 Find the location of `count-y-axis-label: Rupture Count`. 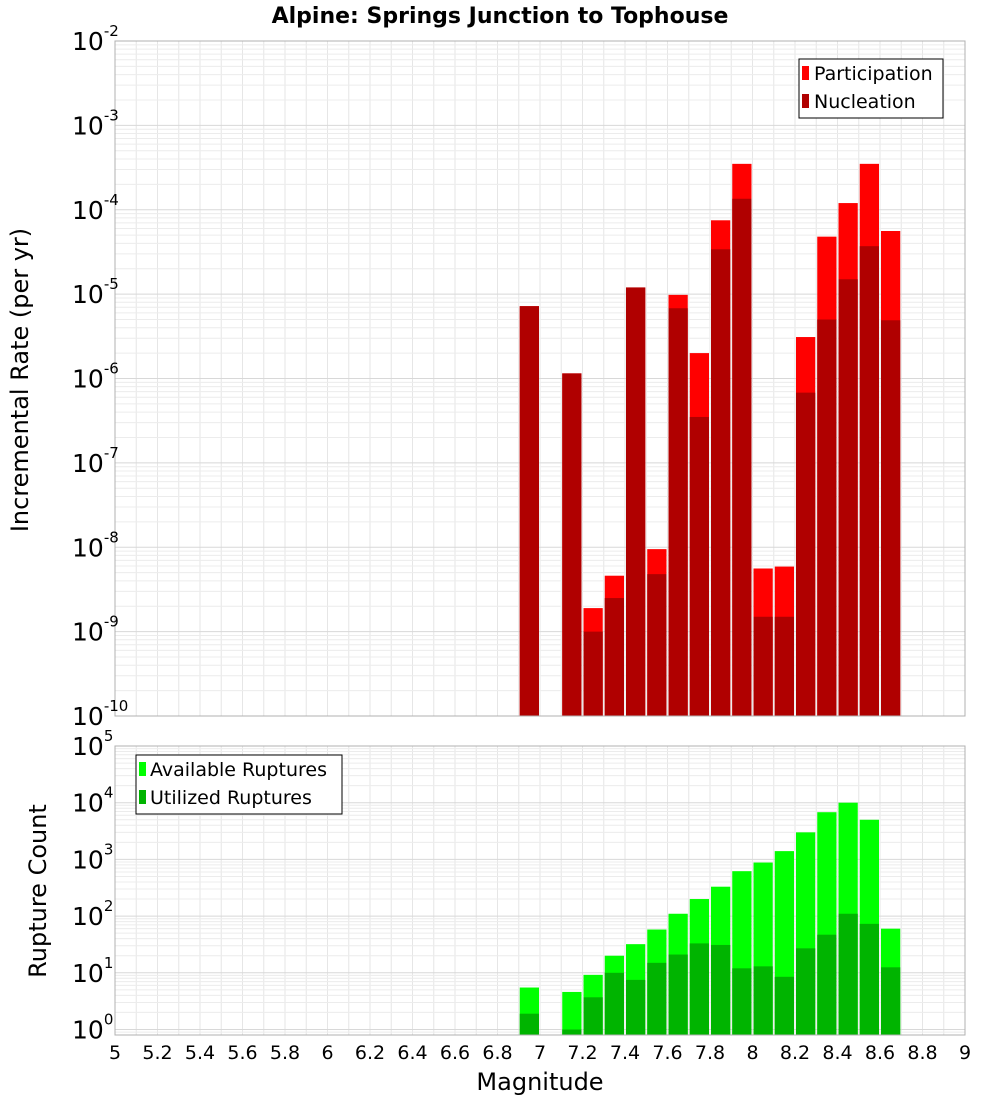

count-y-axis-label: Rupture Count is located at coordinates (38, 891).